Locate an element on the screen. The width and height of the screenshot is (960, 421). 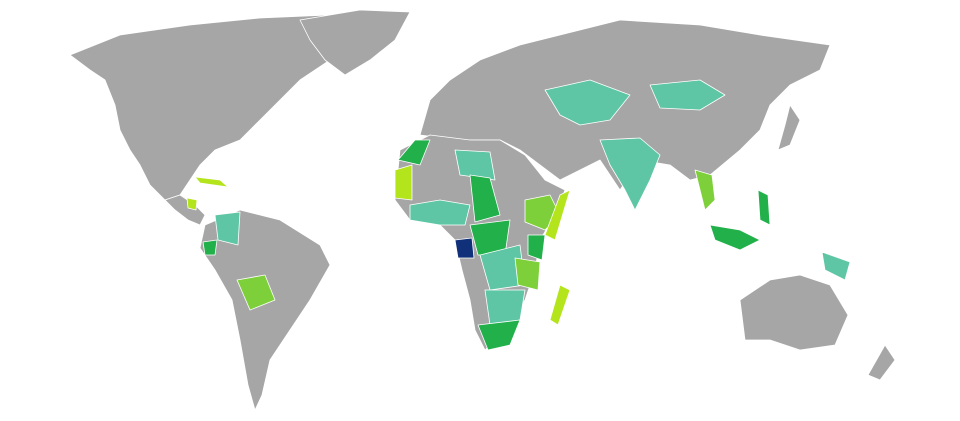
region-ecuador is located at coordinates (210, 247).